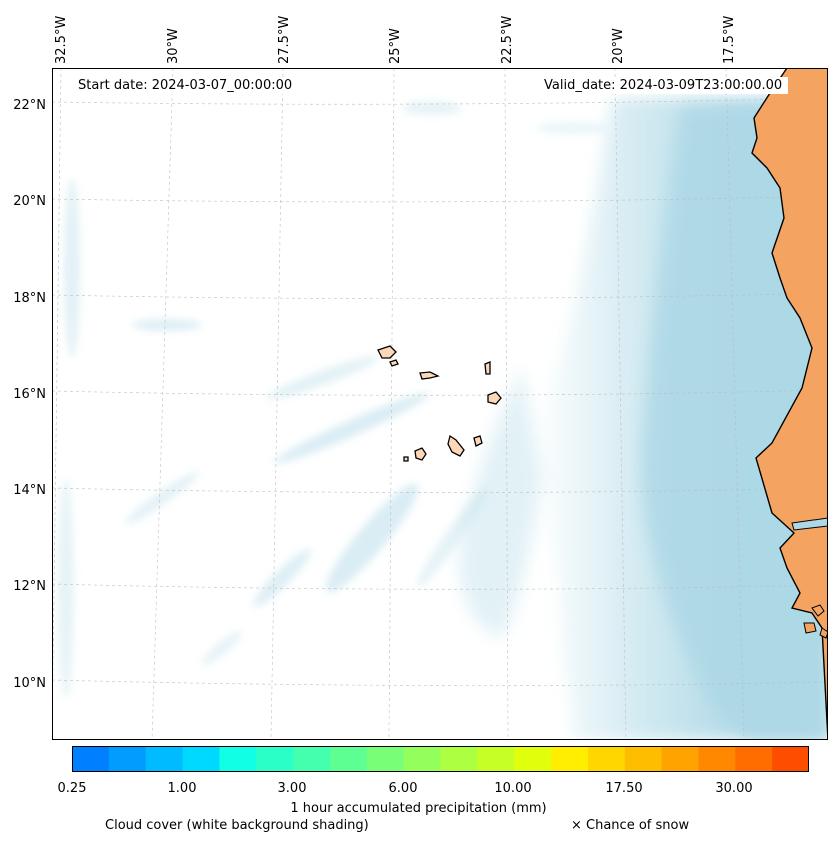 This screenshot has height=844, width=837. I want to click on start-date-label: Start date: 2024-03-07_00:00:00, so click(185, 85).